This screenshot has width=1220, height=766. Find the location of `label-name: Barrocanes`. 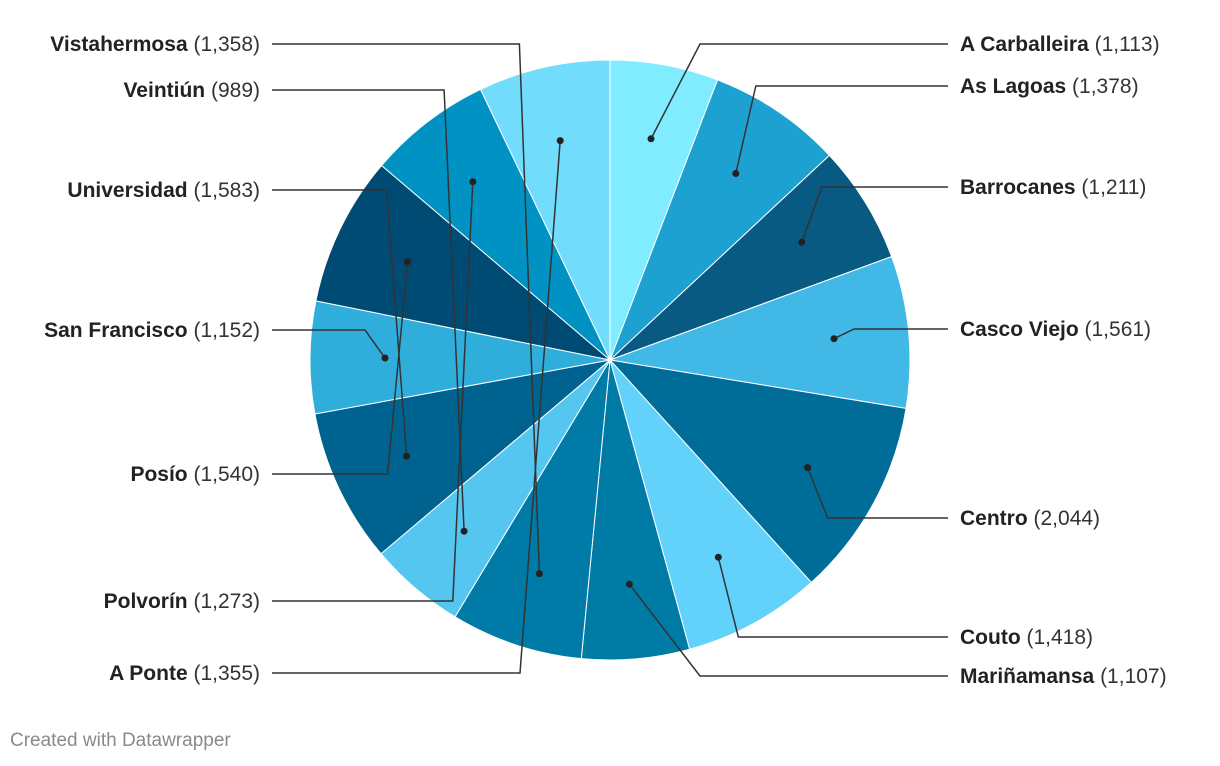

label-name: Barrocanes is located at coordinates (1018, 187).